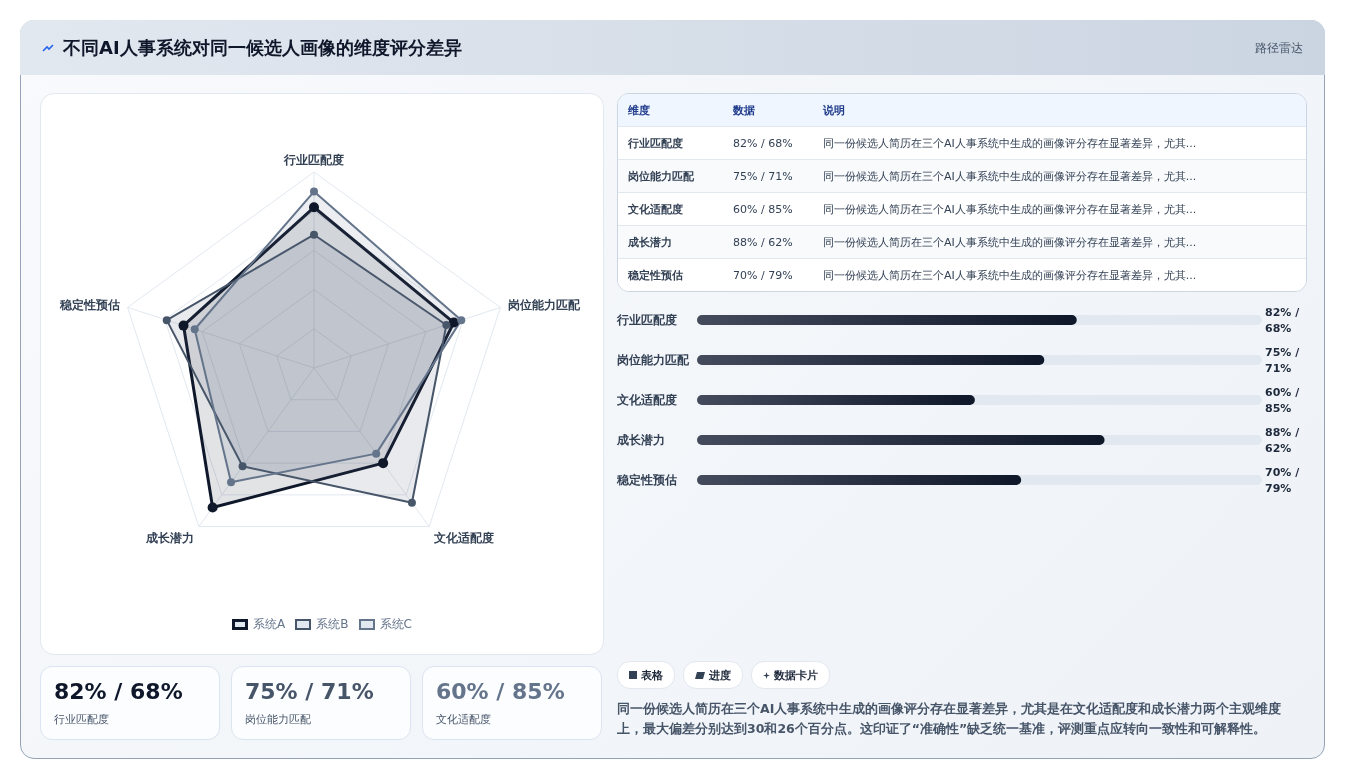  Describe the element at coordinates (790, 675) in the screenshot. I see `text: 数据卡片` at that location.